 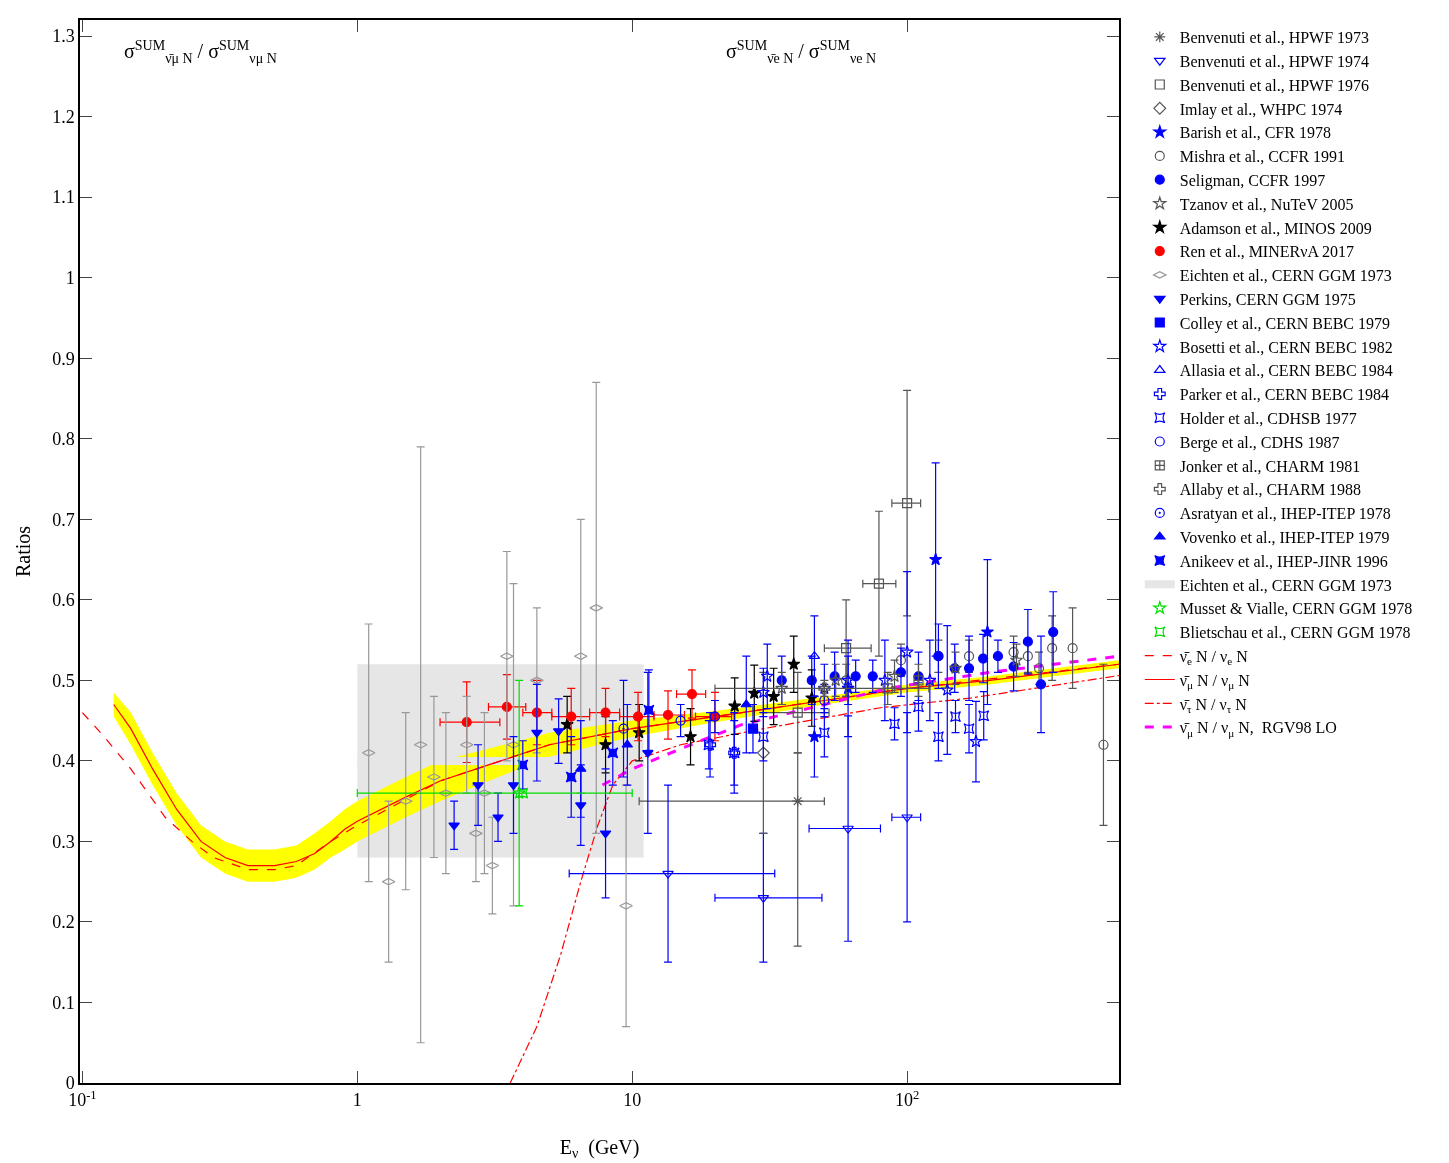 What do you see at coordinates (63, 841) in the screenshot?
I see `y-tick-label: 0.3` at bounding box center [63, 841].